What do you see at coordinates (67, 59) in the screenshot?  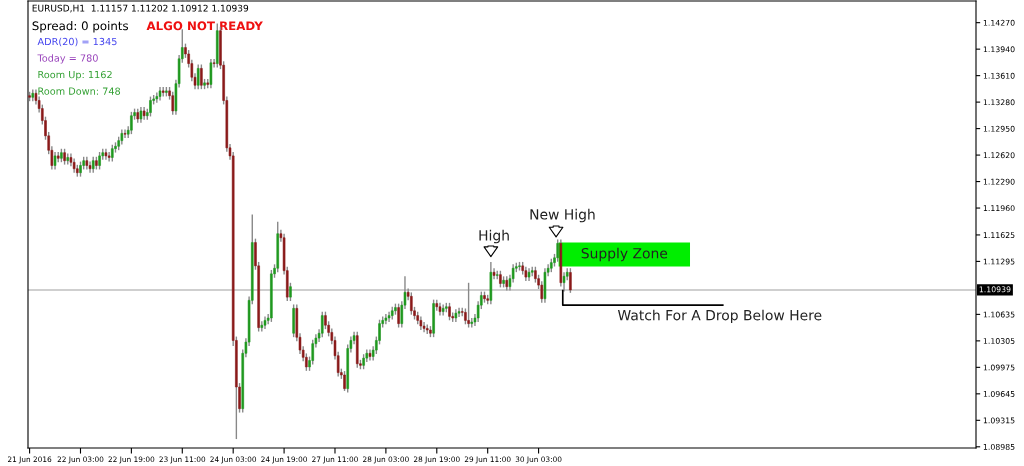 I see `annotation: Today = 780` at bounding box center [67, 59].